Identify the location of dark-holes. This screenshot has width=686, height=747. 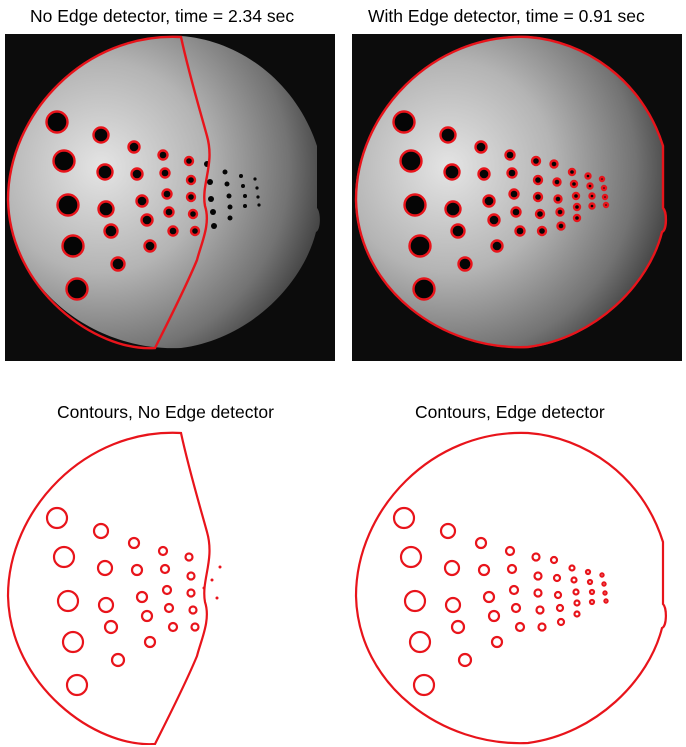
(154, 205).